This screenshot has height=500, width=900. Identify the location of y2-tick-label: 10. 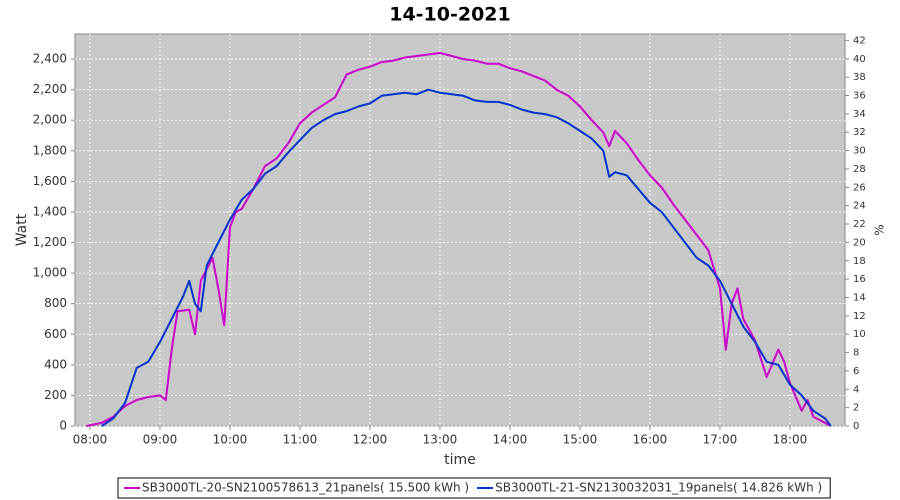
(859, 334).